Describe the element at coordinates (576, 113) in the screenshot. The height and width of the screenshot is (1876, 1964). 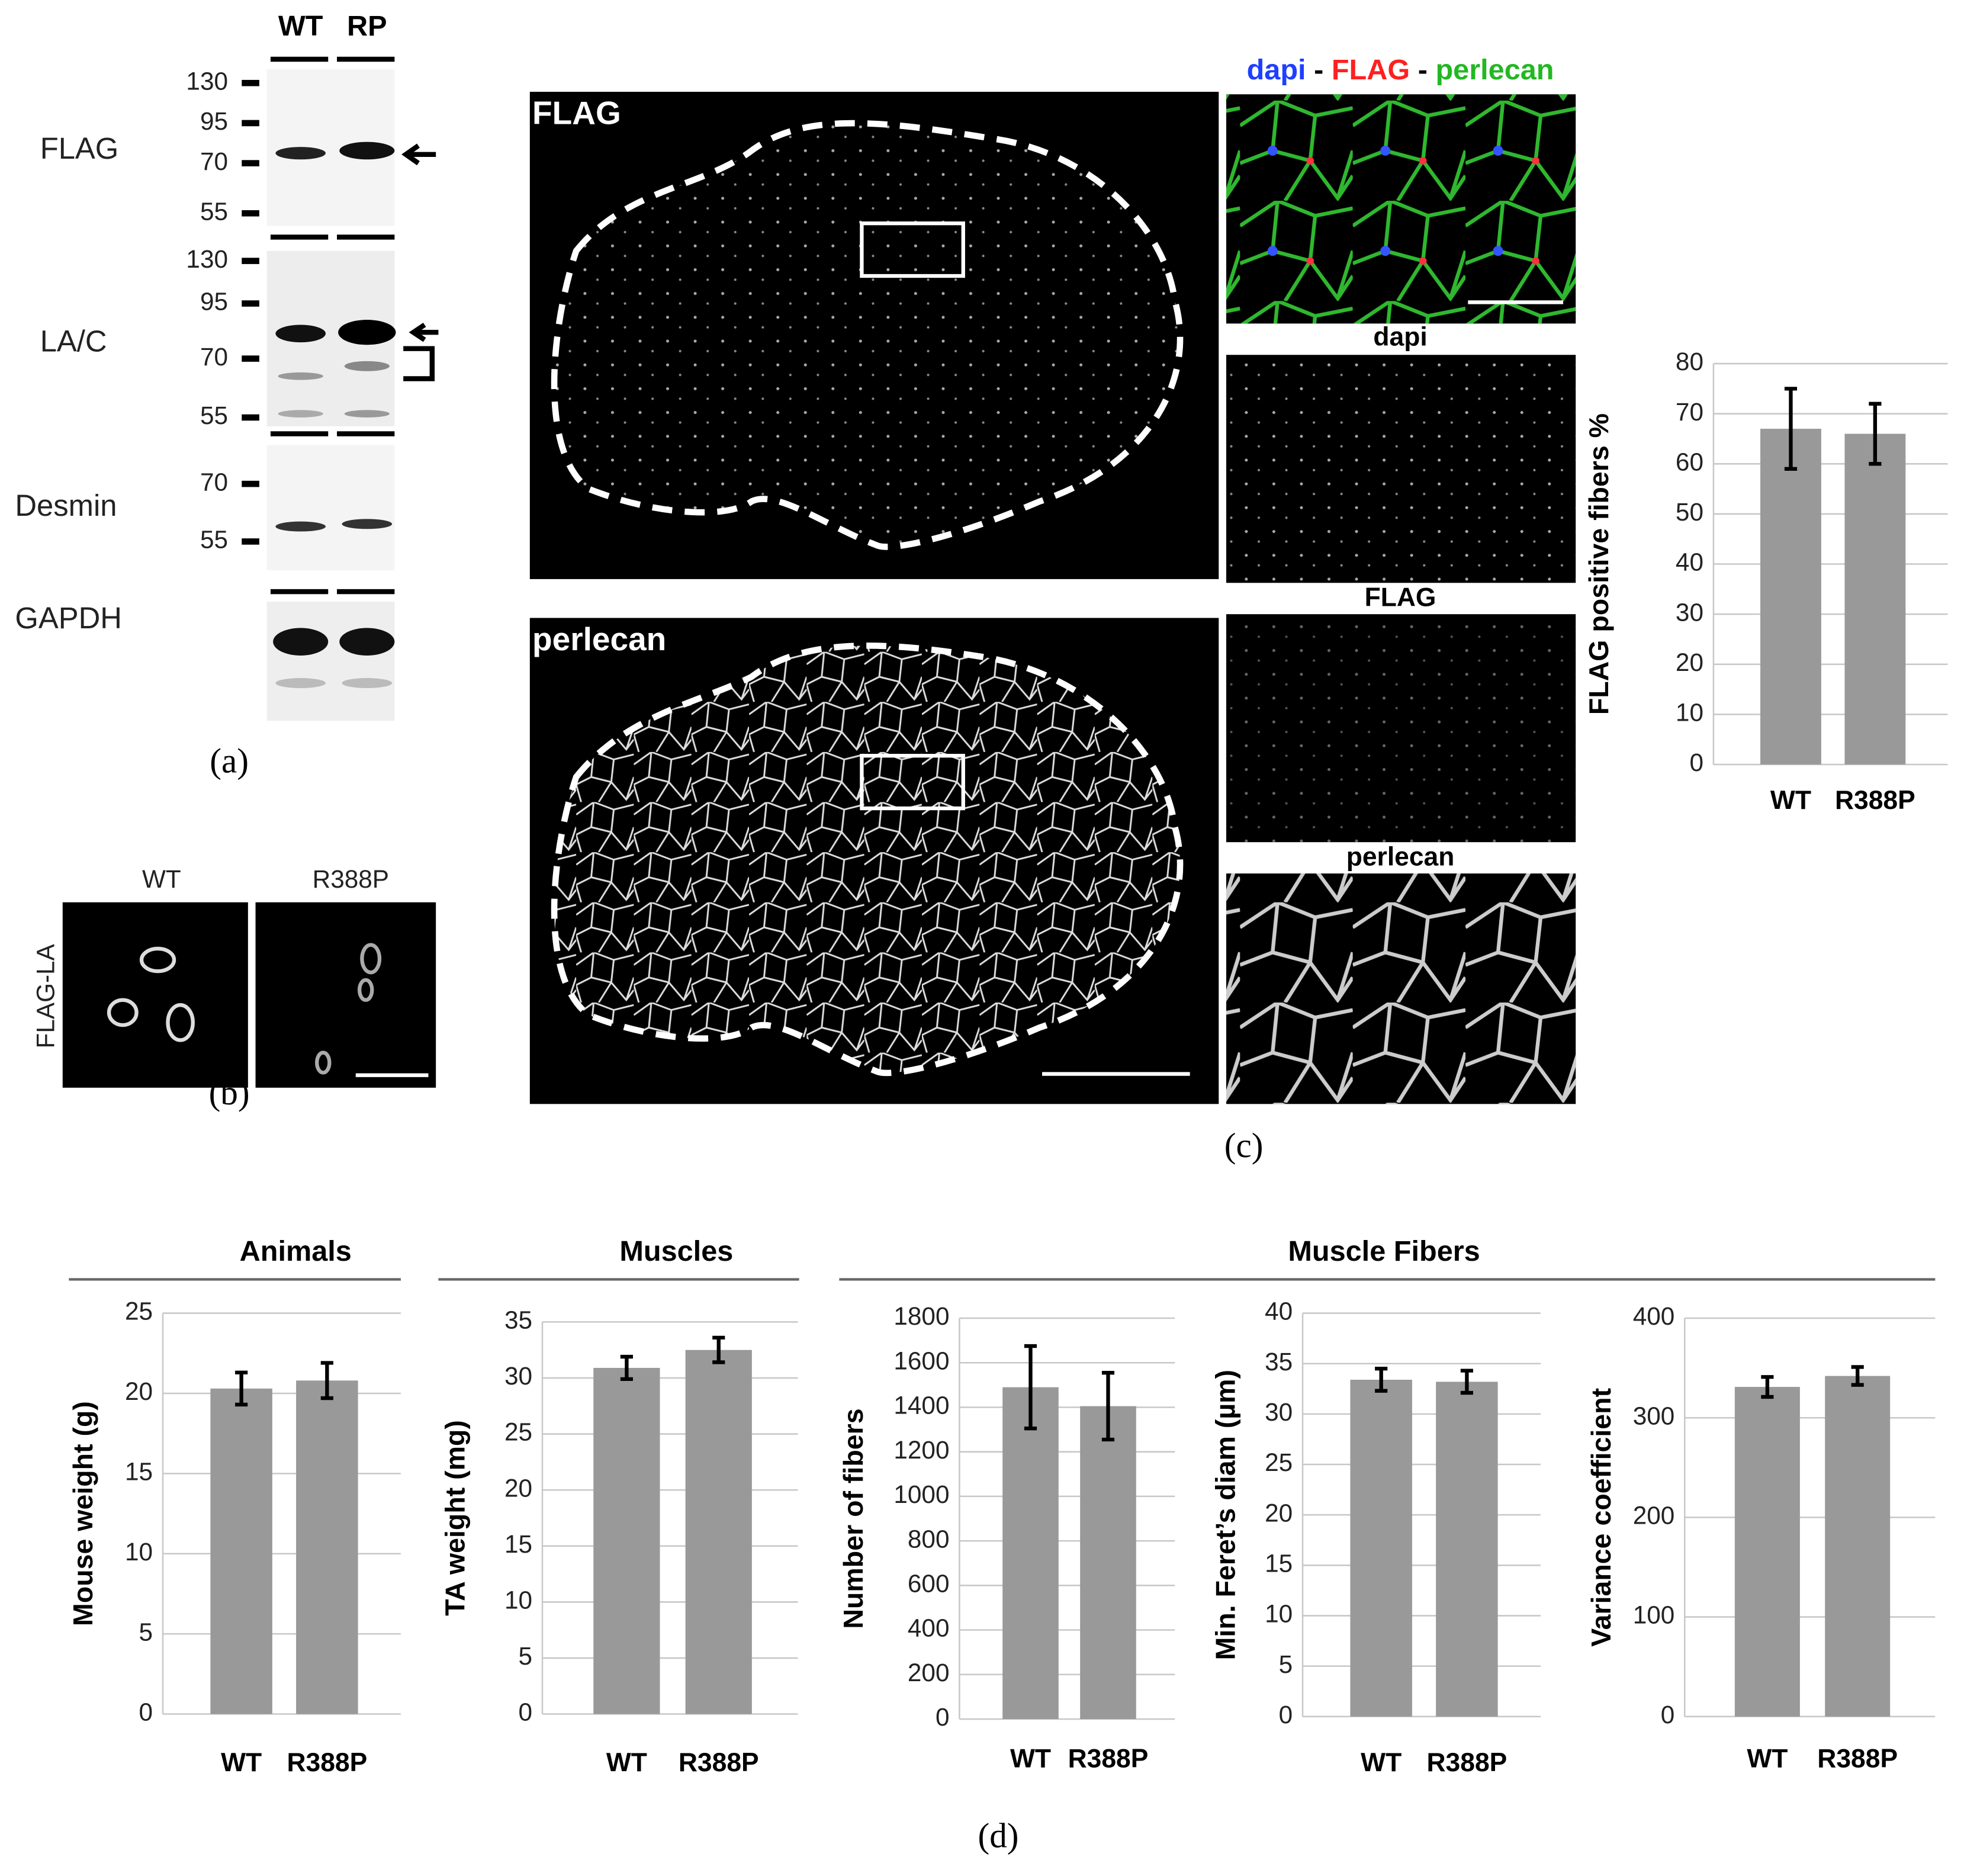
I see `image-label: FLAG` at that location.